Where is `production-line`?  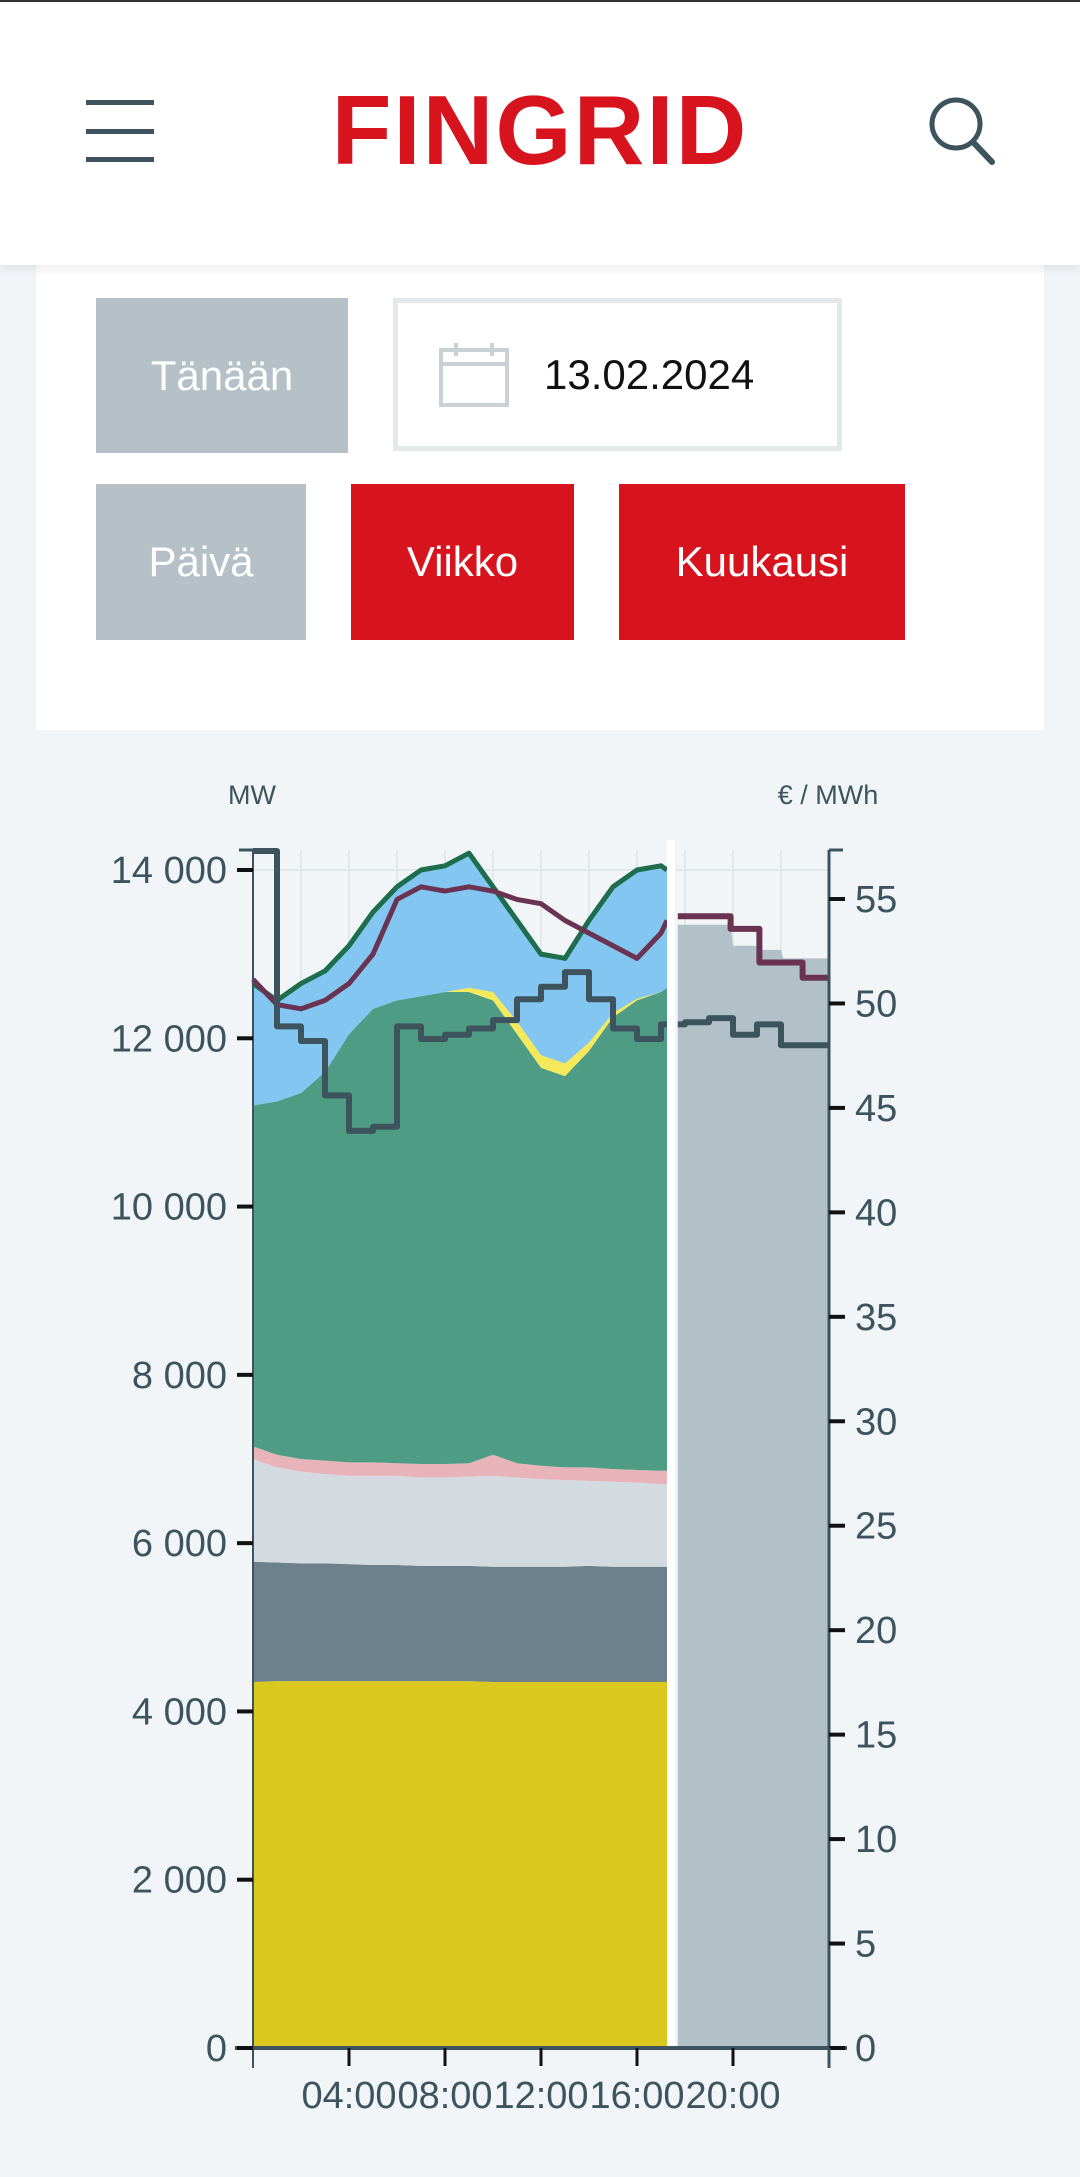 production-line is located at coordinates (460, 926).